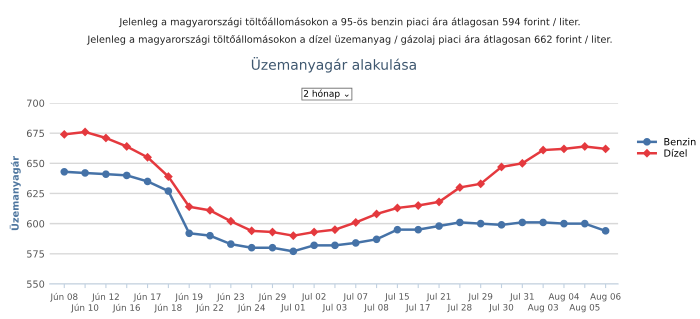  What do you see at coordinates (313, 297) in the screenshot?
I see `x-tick-label: Jul 02` at bounding box center [313, 297].